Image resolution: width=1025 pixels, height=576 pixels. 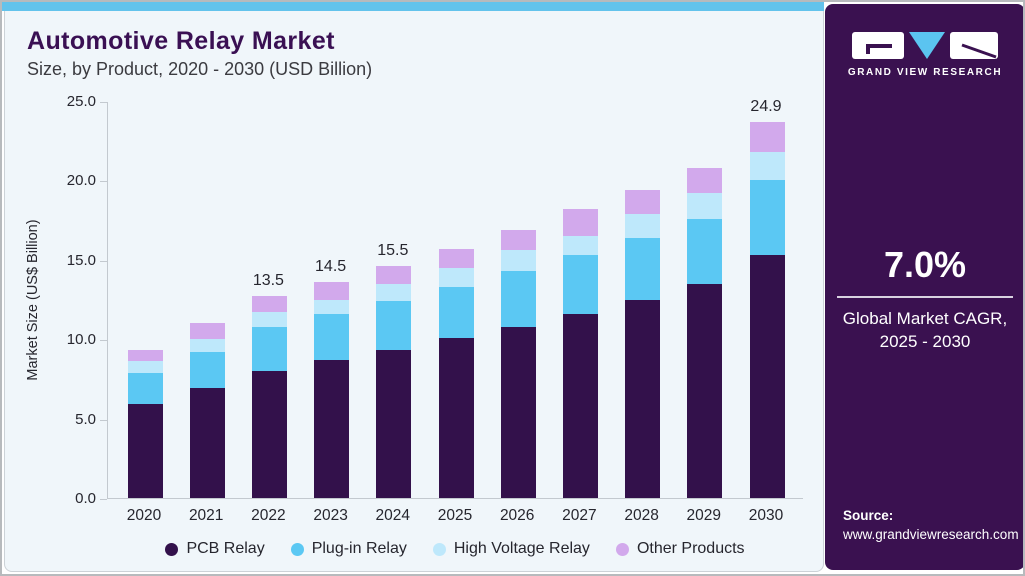 What do you see at coordinates (974, 45) in the screenshot?
I see `logo-r-block` at bounding box center [974, 45].